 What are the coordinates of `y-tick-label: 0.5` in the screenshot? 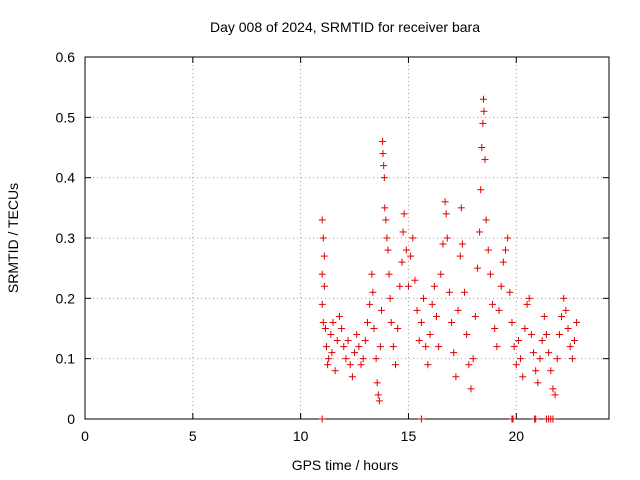 It's located at (66, 117).